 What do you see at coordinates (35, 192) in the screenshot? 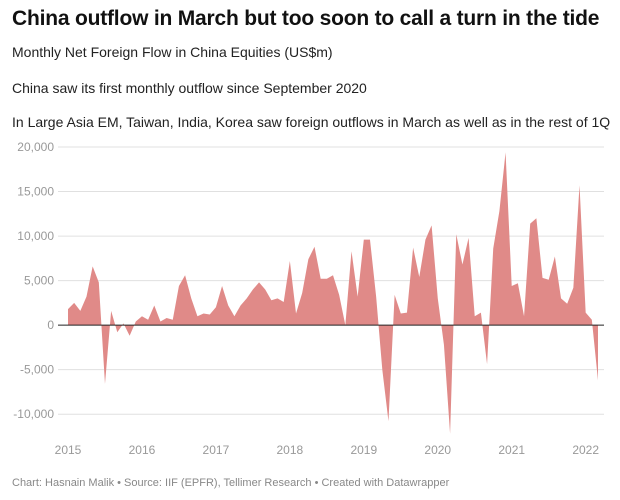
I see `y-tick-label: 15,000` at bounding box center [35, 192].